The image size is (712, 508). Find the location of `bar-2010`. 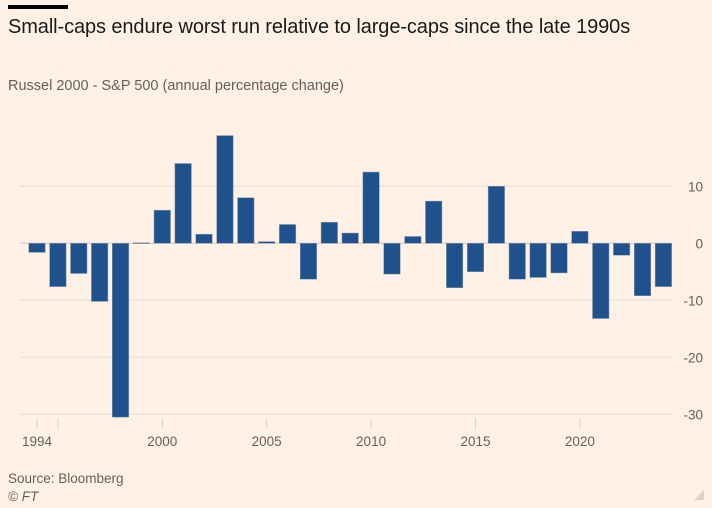

bar-2010 is located at coordinates (371, 207).